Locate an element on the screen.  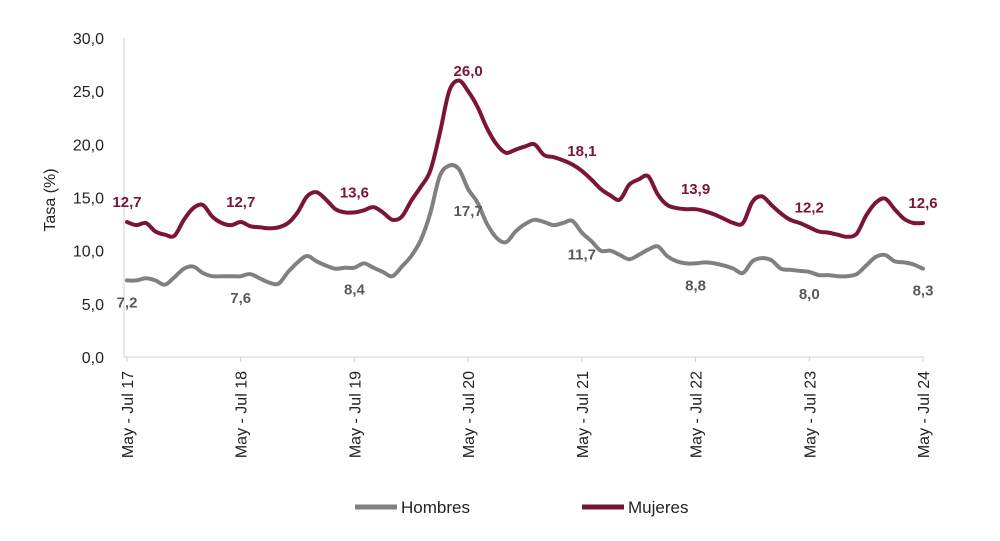
y-axis-title: Tasa (%) is located at coordinates (50, 199).